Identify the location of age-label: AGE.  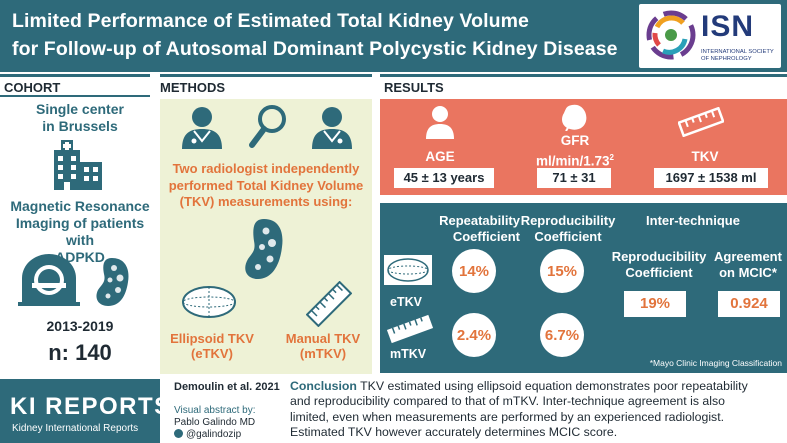
(440, 156).